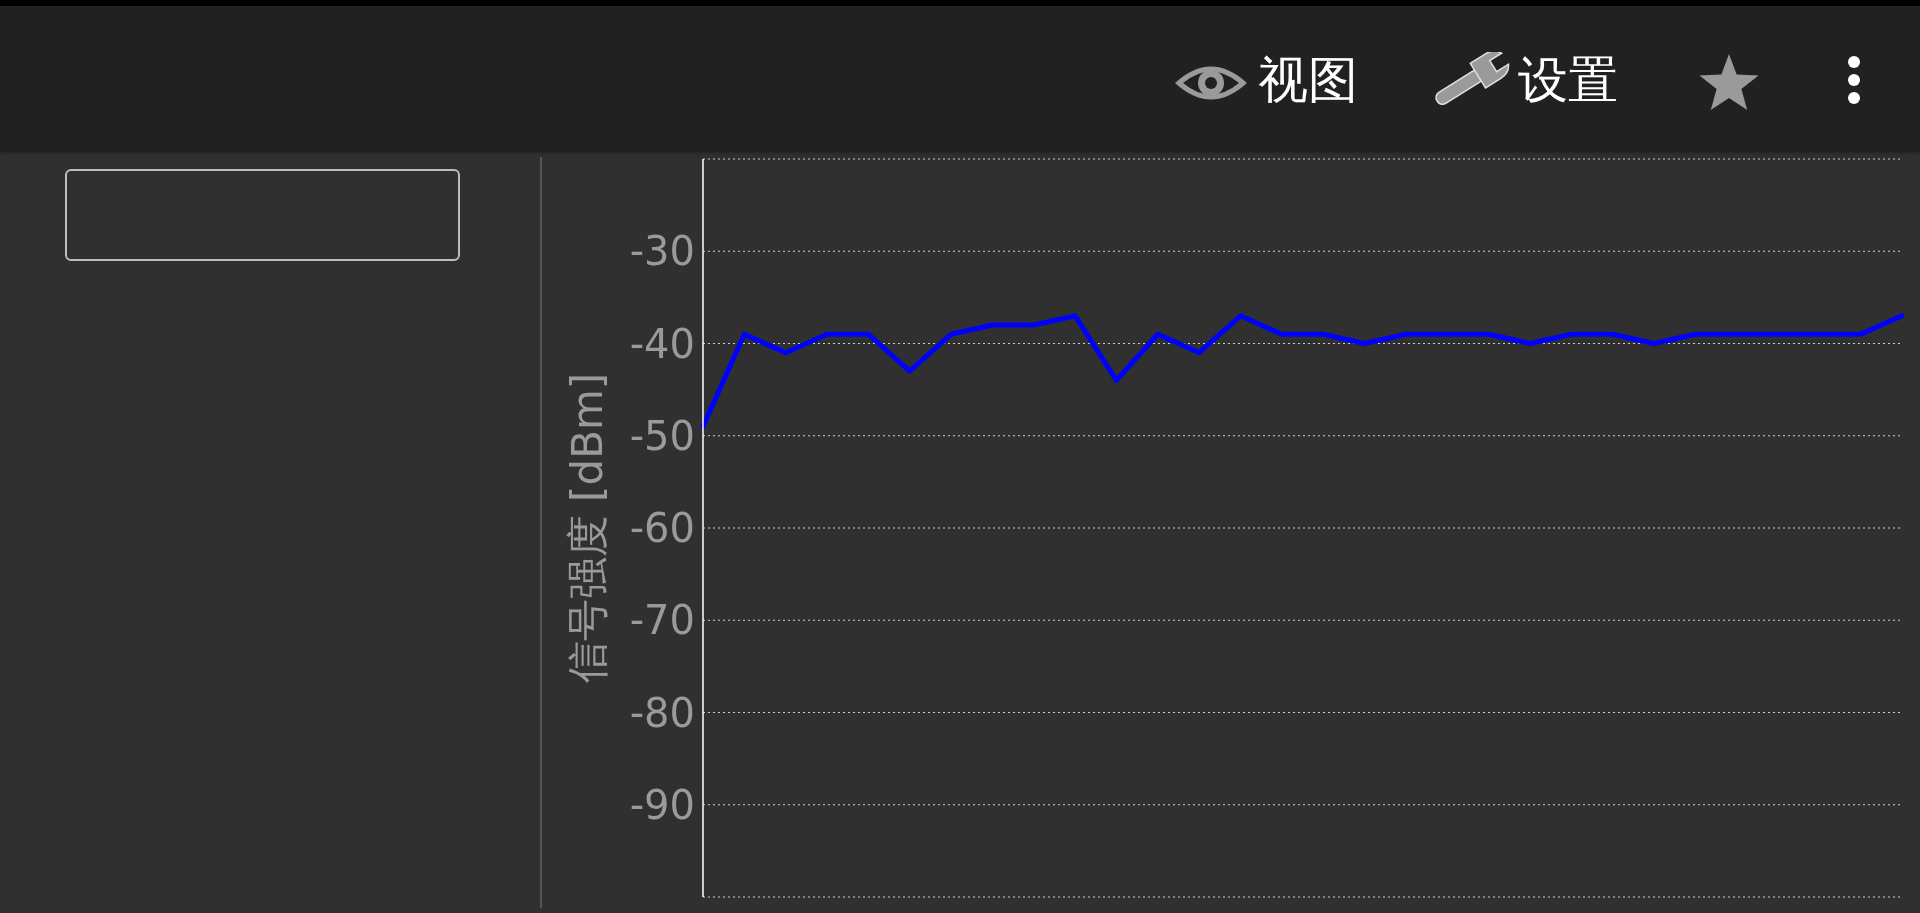 The image size is (1920, 913). What do you see at coordinates (662, 251) in the screenshot?
I see `y-tick-label: -30` at bounding box center [662, 251].